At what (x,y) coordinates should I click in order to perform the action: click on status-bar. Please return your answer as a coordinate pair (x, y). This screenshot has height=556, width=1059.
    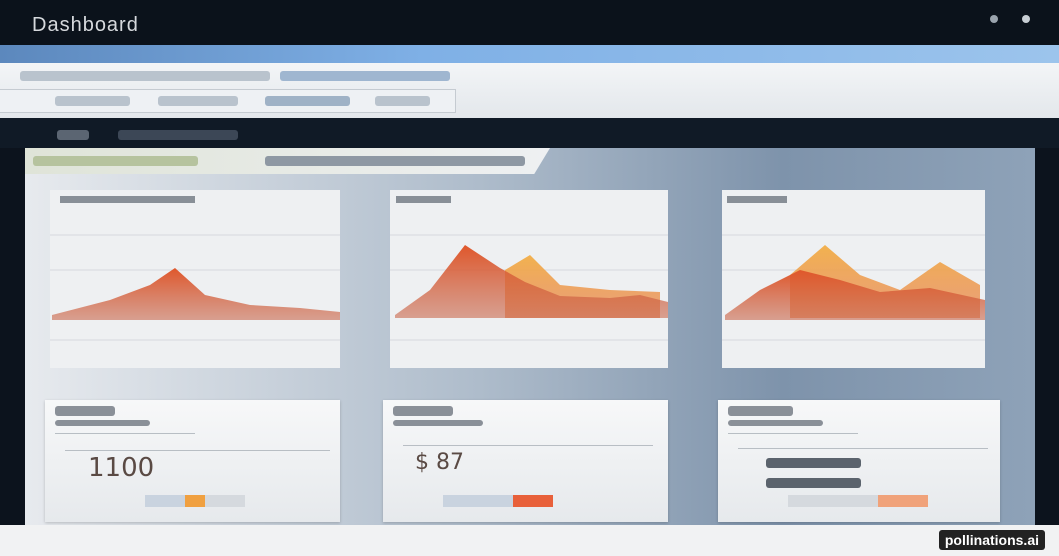
    Looking at the image, I should click on (529, 540).